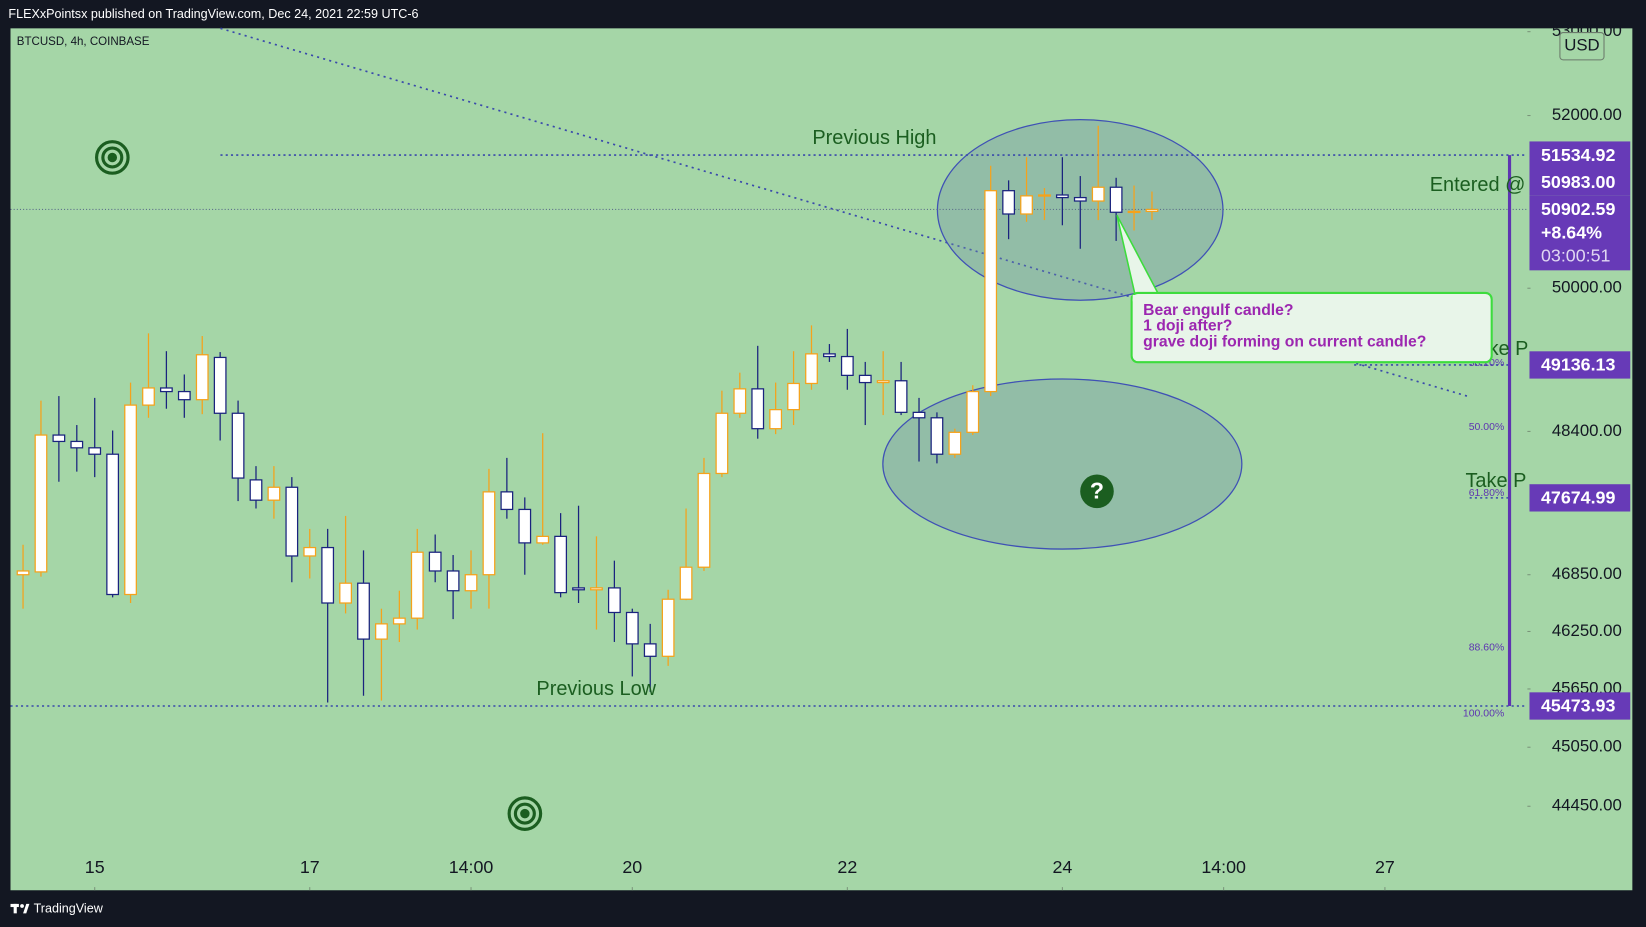 Image resolution: width=1646 pixels, height=927 pixels. I want to click on callout-joint, so click(1145, 298).